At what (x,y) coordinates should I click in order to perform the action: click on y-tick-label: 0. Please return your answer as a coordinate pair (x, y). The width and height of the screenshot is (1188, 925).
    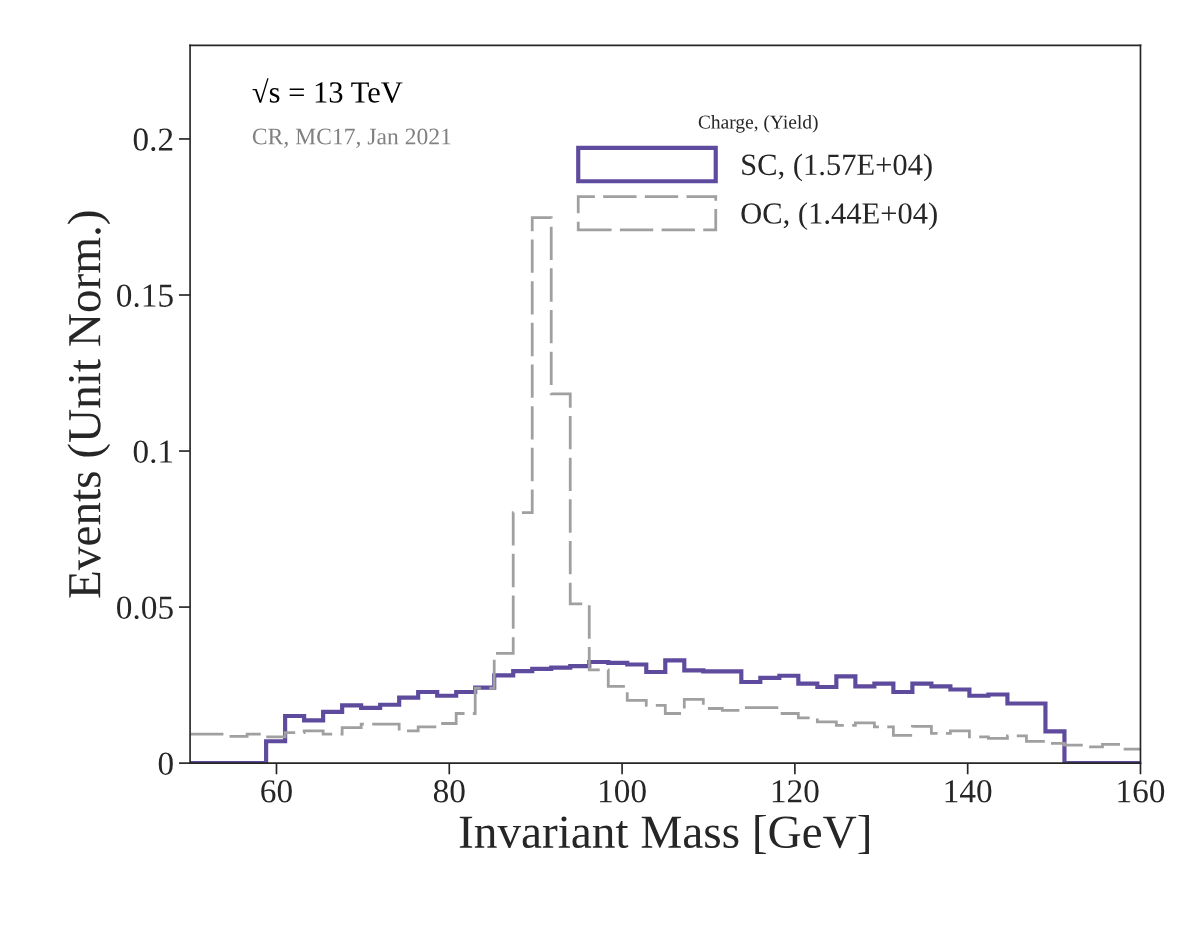
    Looking at the image, I should click on (165, 764).